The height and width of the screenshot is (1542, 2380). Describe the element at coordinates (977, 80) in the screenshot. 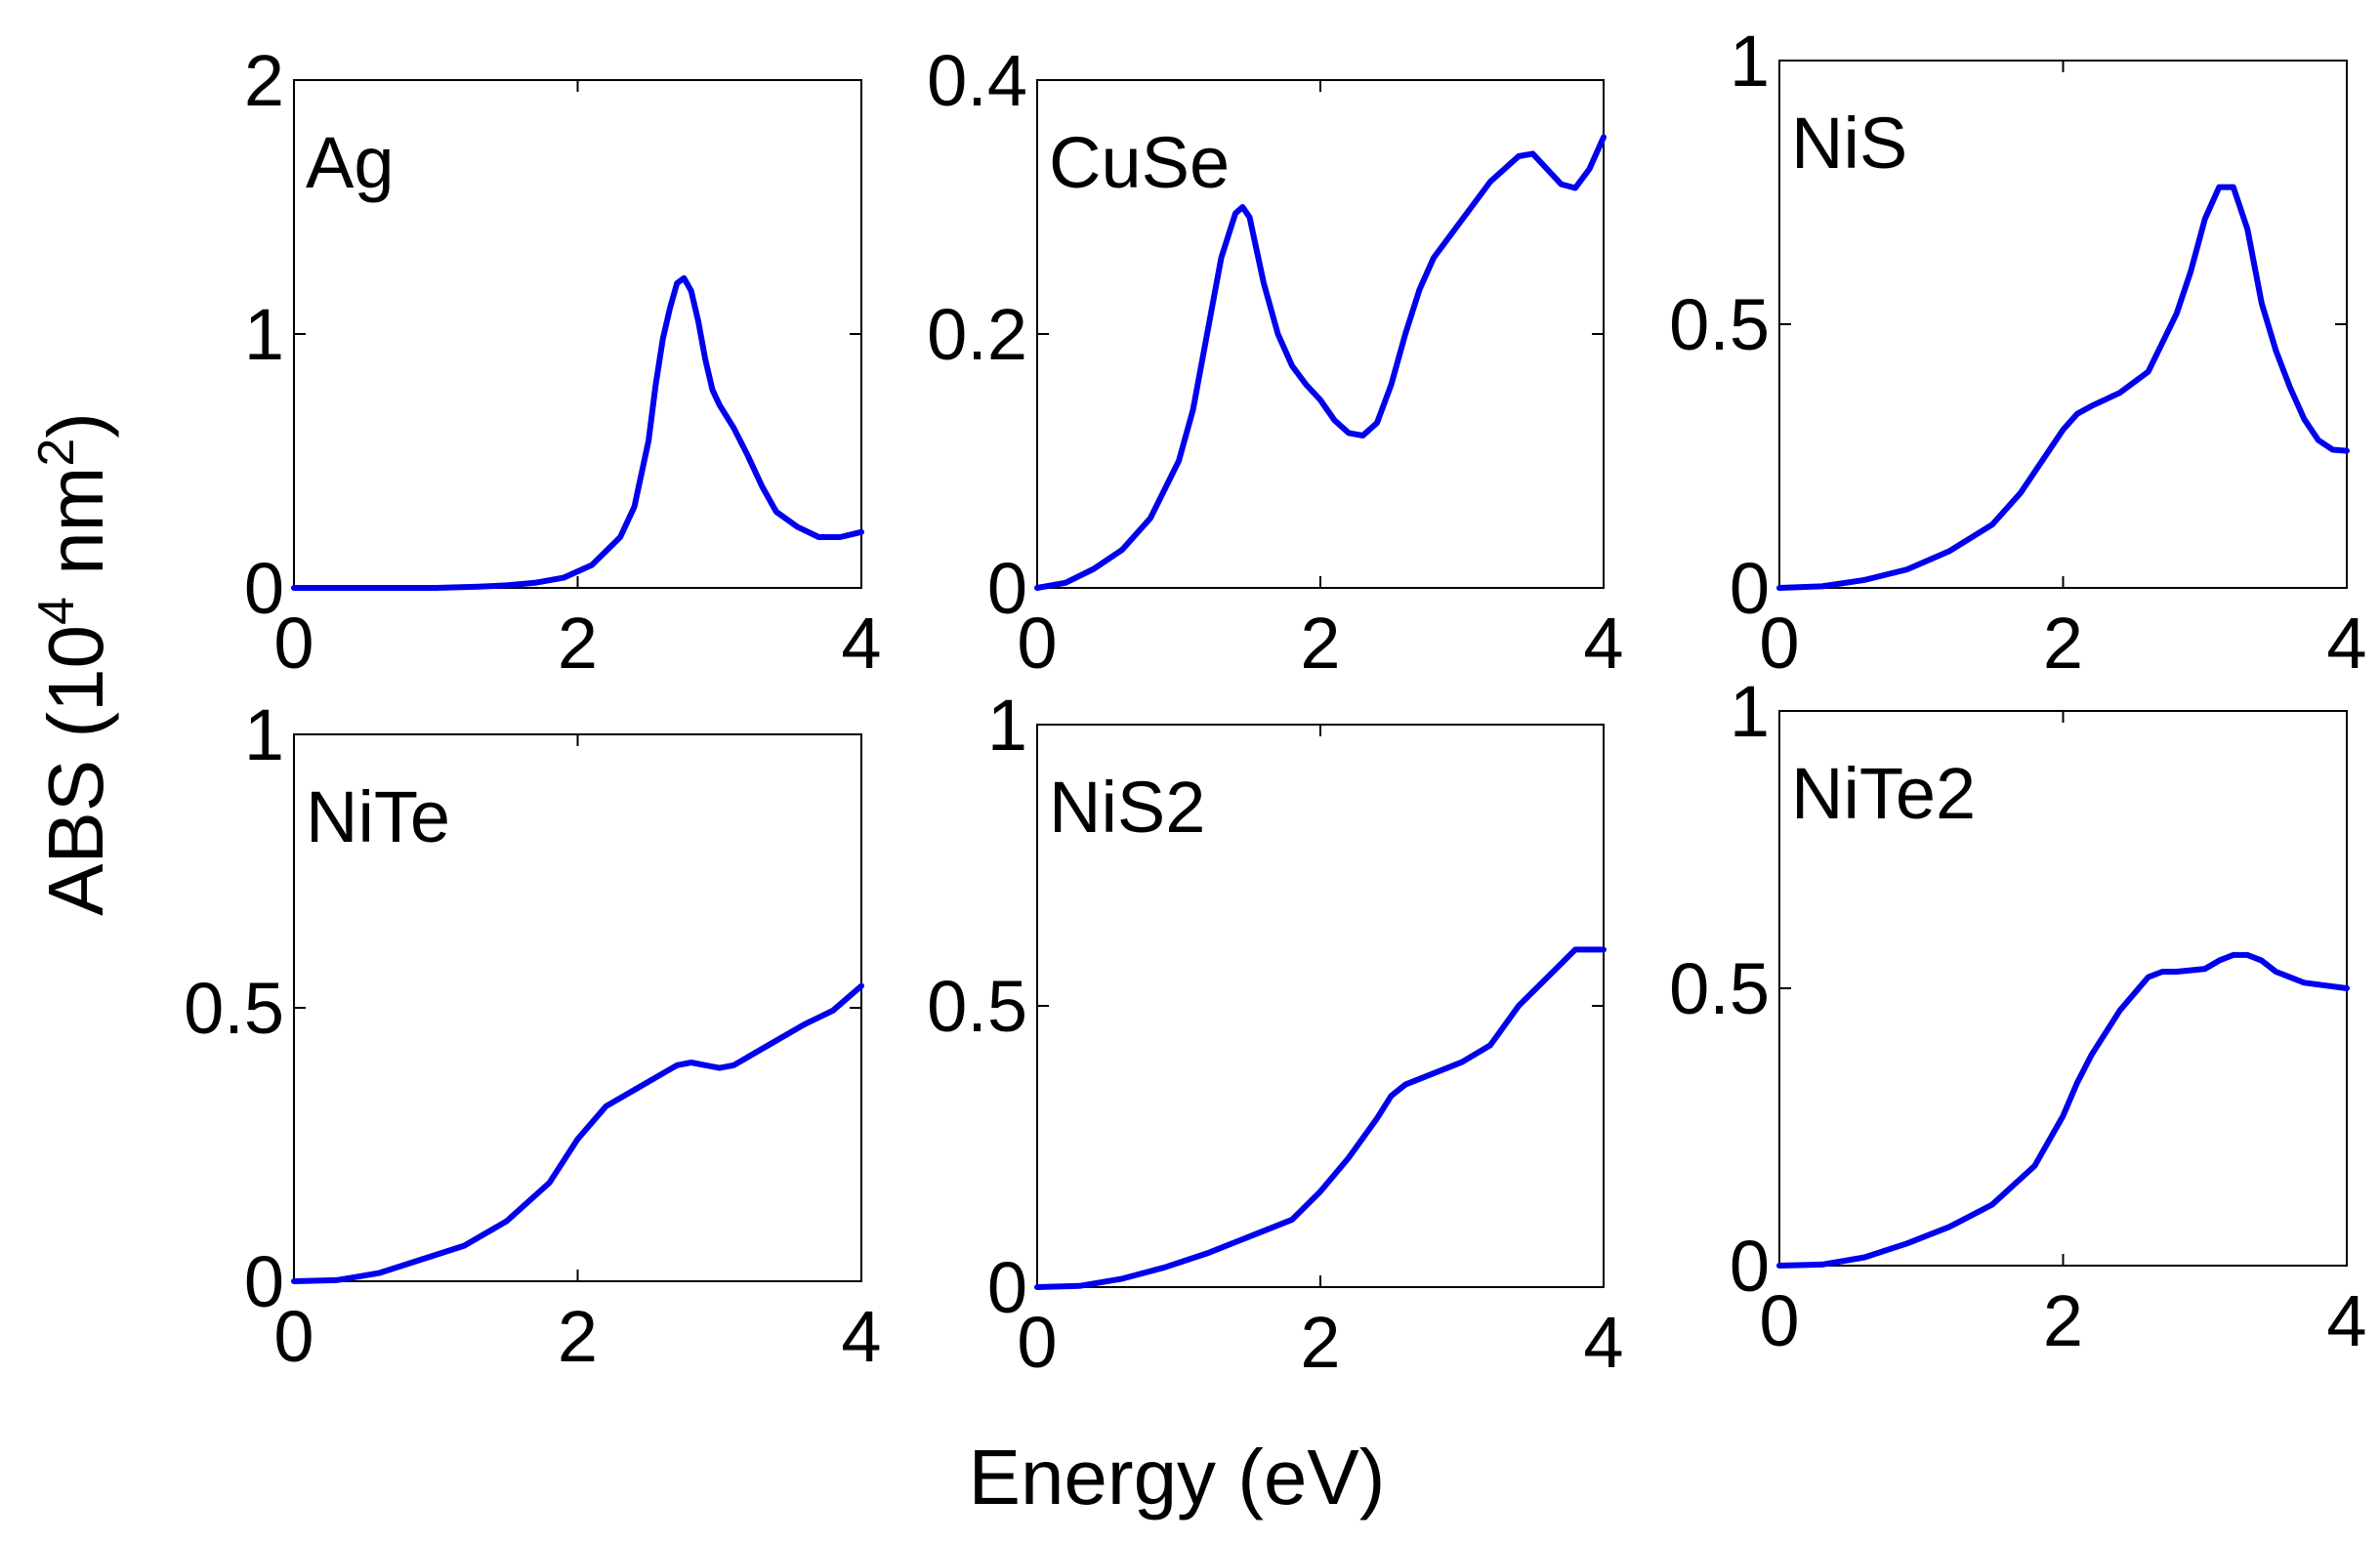

I see `y-tick-label: 0.4` at that location.